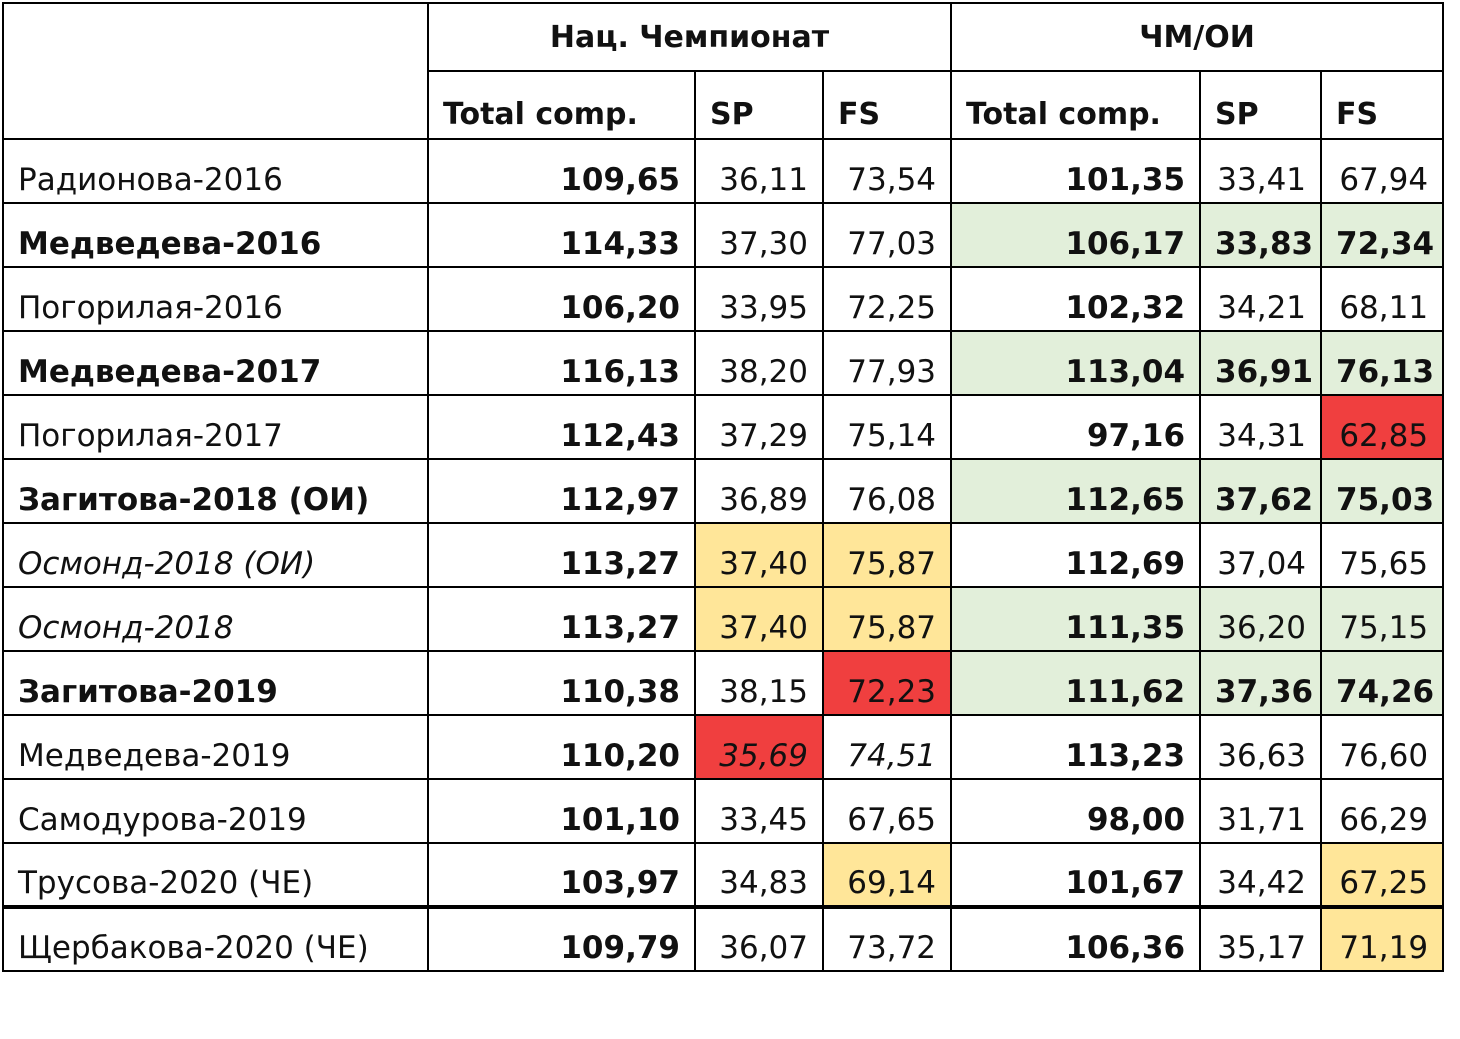 This screenshot has height=1039, width=1460. What do you see at coordinates (1261, 683) in the screenshot?
I see `wc-sp: 37,36` at bounding box center [1261, 683].